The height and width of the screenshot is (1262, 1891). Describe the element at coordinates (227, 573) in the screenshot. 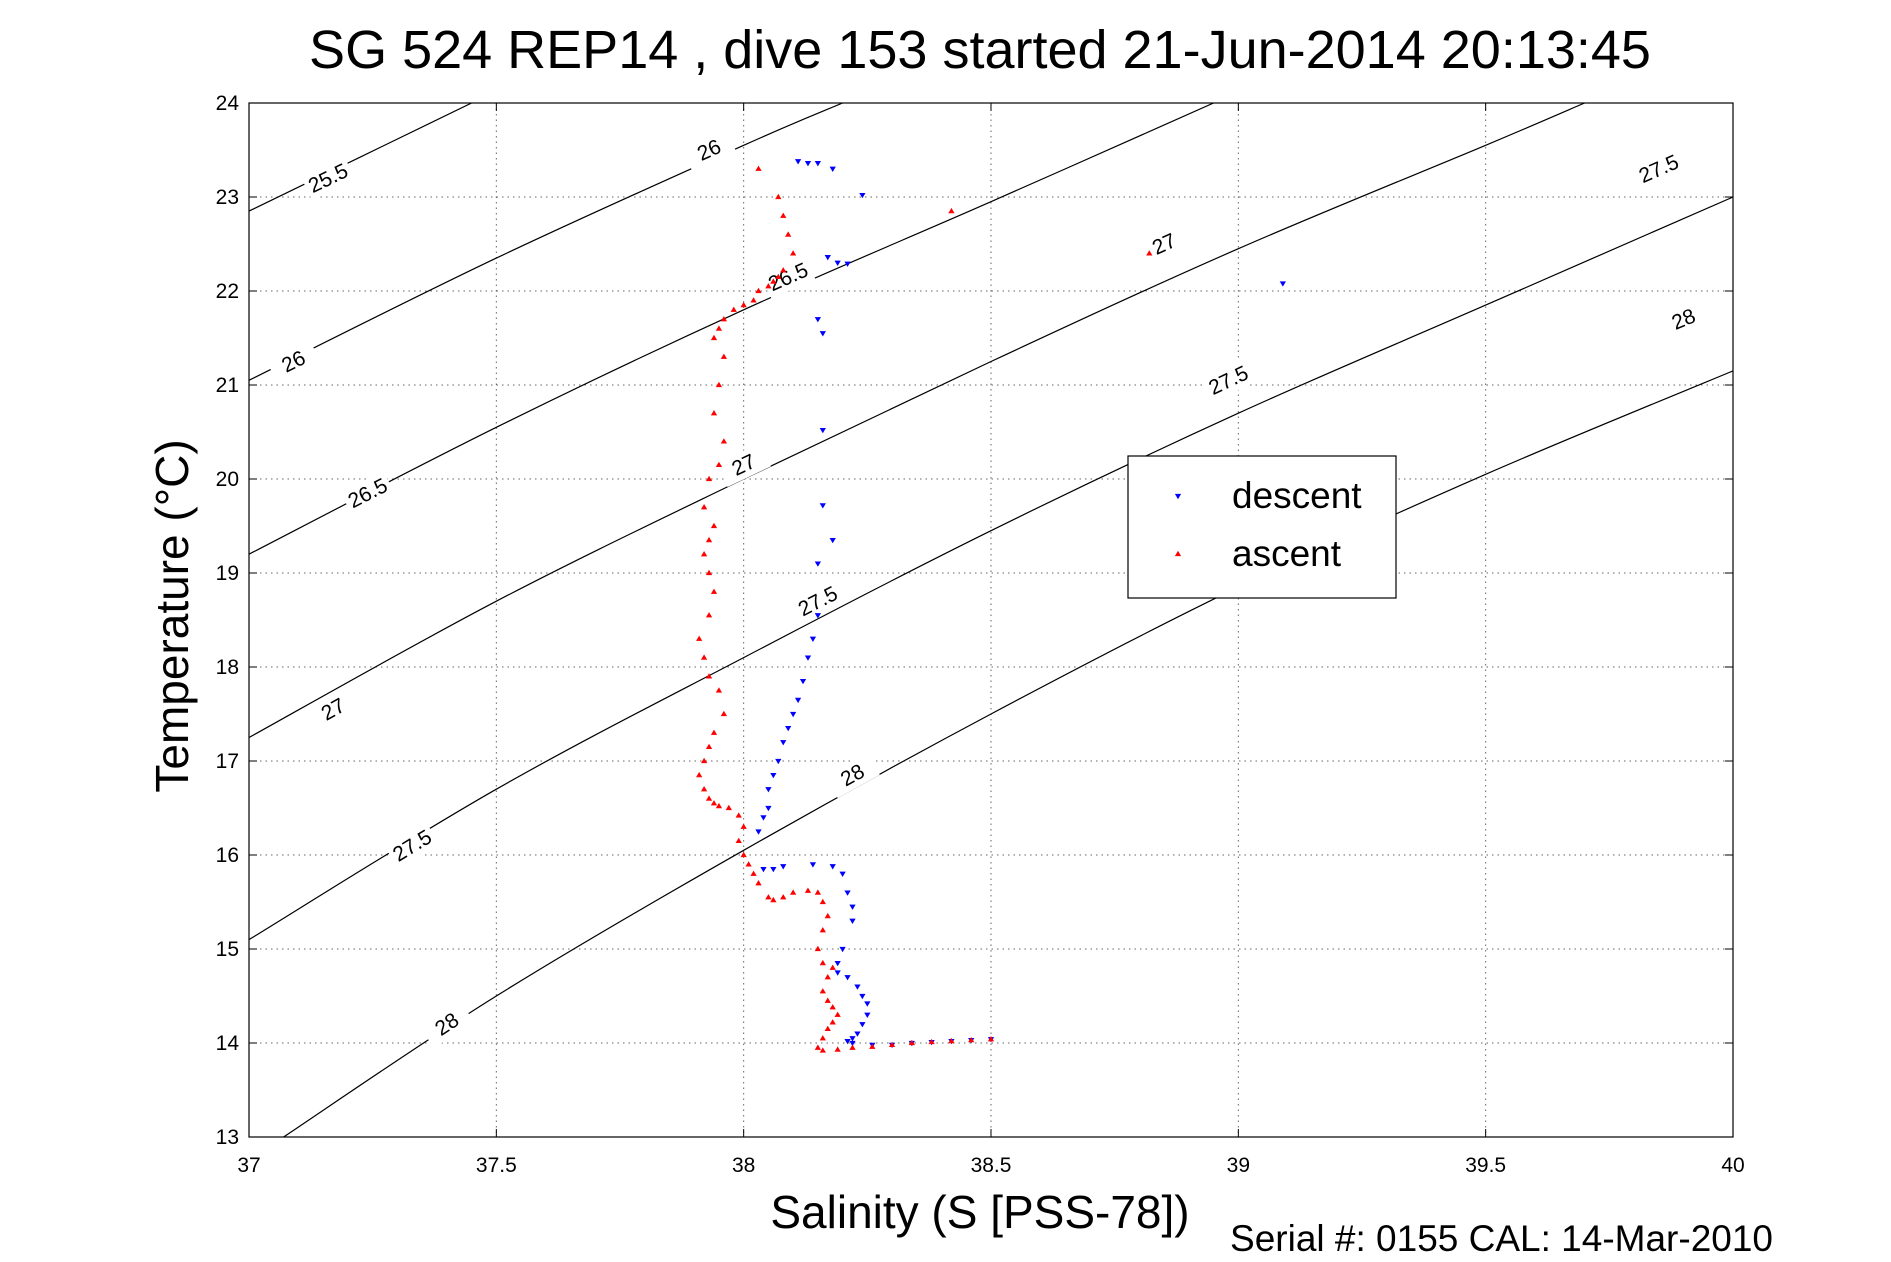

I see `y-tick-label: 19` at that location.